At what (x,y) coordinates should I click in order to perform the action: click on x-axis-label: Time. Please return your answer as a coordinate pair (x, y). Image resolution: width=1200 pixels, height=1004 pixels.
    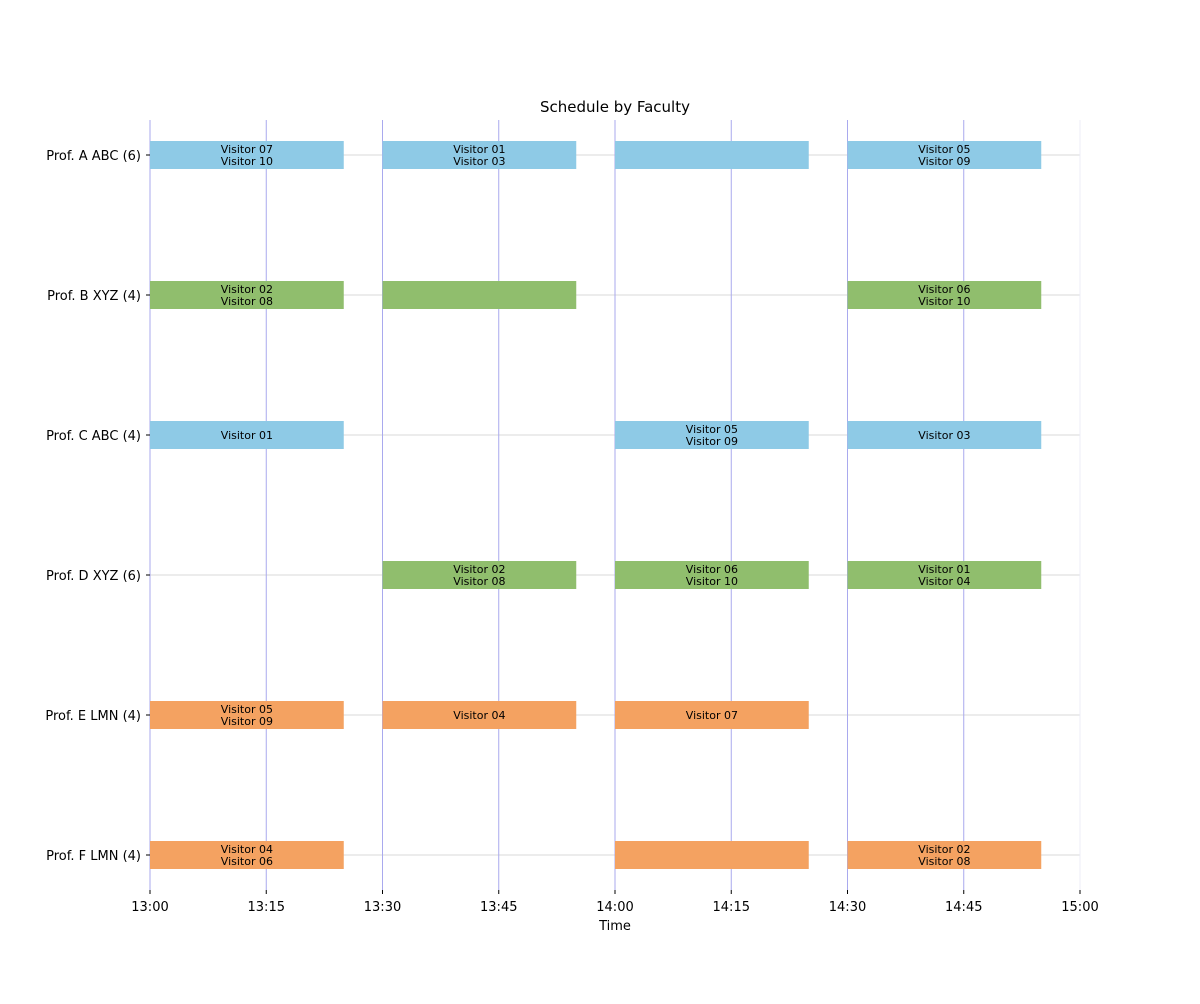
    Looking at the image, I should click on (614, 926).